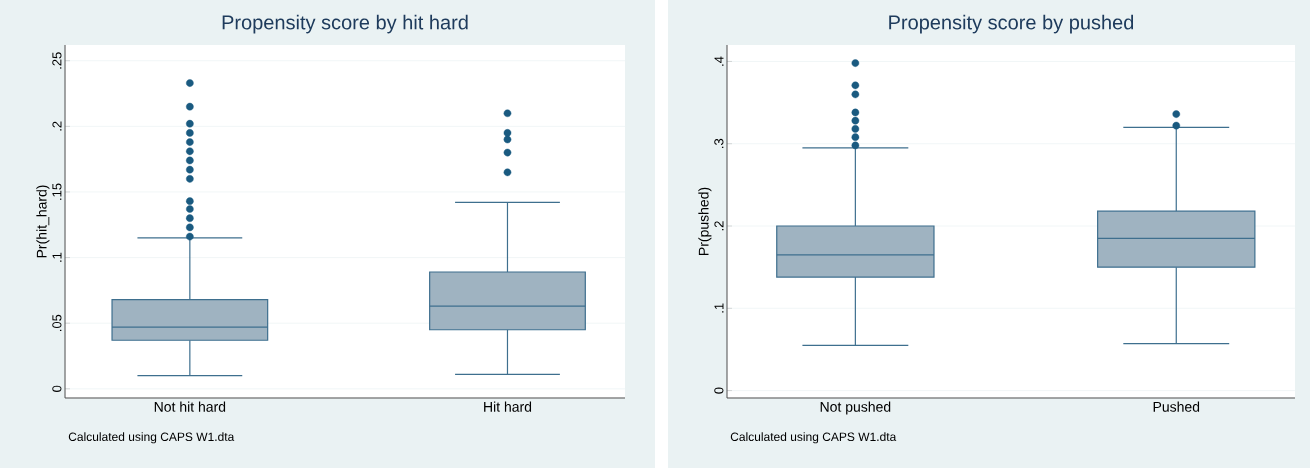 Image resolution: width=1310 pixels, height=468 pixels. Describe the element at coordinates (1176, 406) in the screenshot. I see `x-tick-label: Pushed` at that location.